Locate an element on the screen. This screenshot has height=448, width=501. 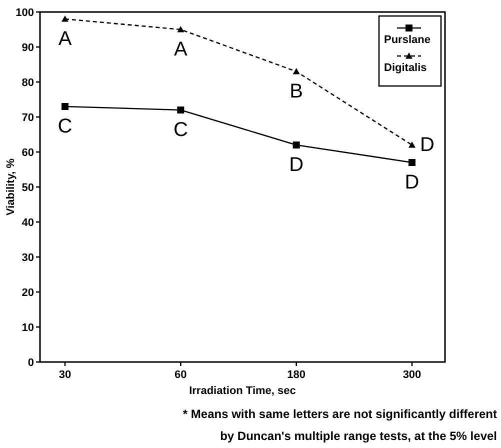
x-tick-label: 300 is located at coordinates (412, 375).